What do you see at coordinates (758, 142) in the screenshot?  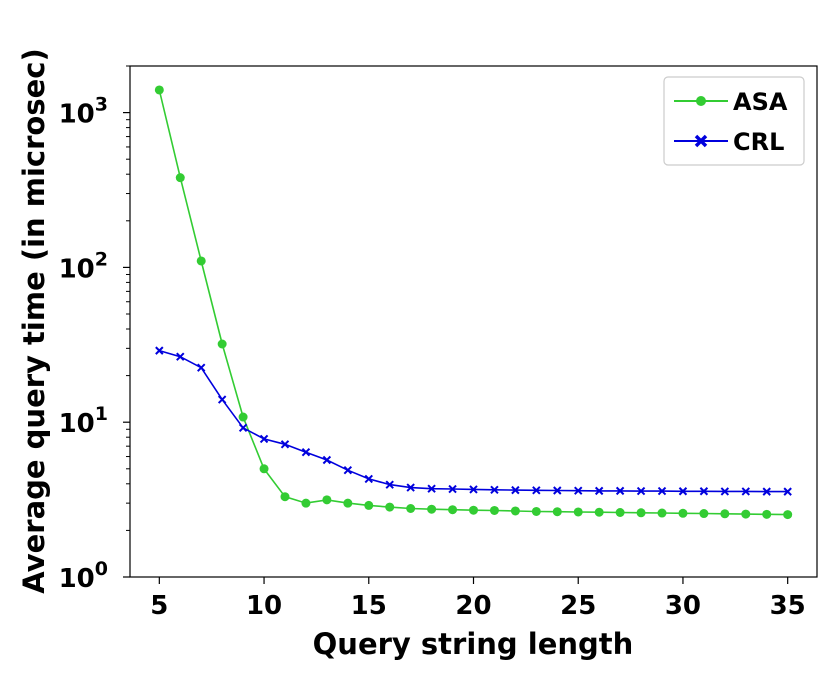 I see `legend-label-crl: CRL` at bounding box center [758, 142].